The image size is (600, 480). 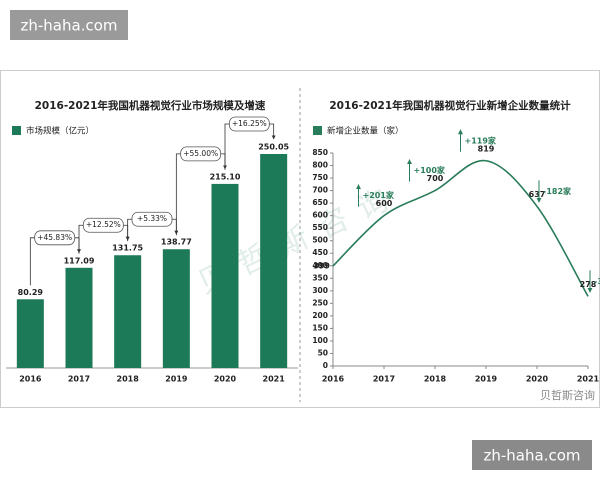 I want to click on y-tick-label: 550, so click(x=320, y=227).